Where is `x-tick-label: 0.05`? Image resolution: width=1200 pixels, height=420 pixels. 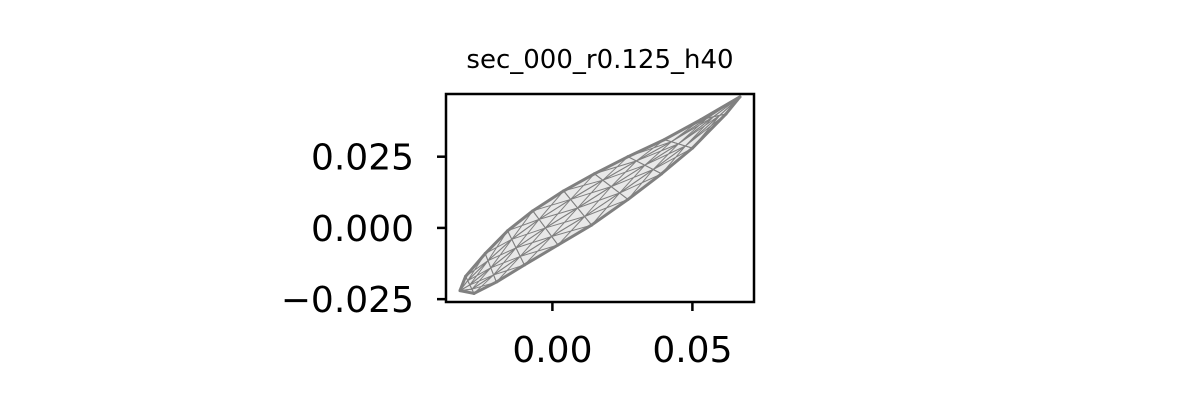 x-tick-label: 0.05 is located at coordinates (692, 350).